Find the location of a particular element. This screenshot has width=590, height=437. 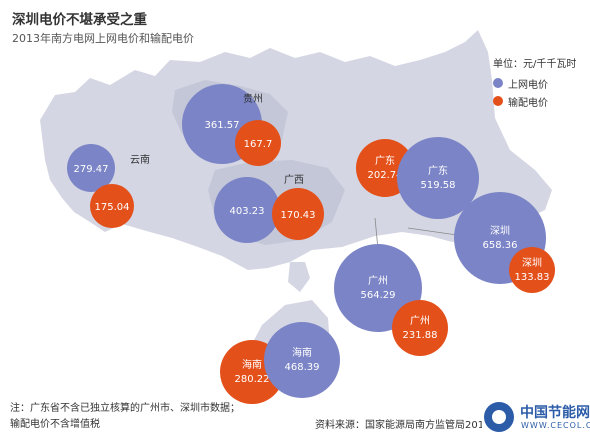

bubble-value-label: 175.04 is located at coordinates (112, 207).